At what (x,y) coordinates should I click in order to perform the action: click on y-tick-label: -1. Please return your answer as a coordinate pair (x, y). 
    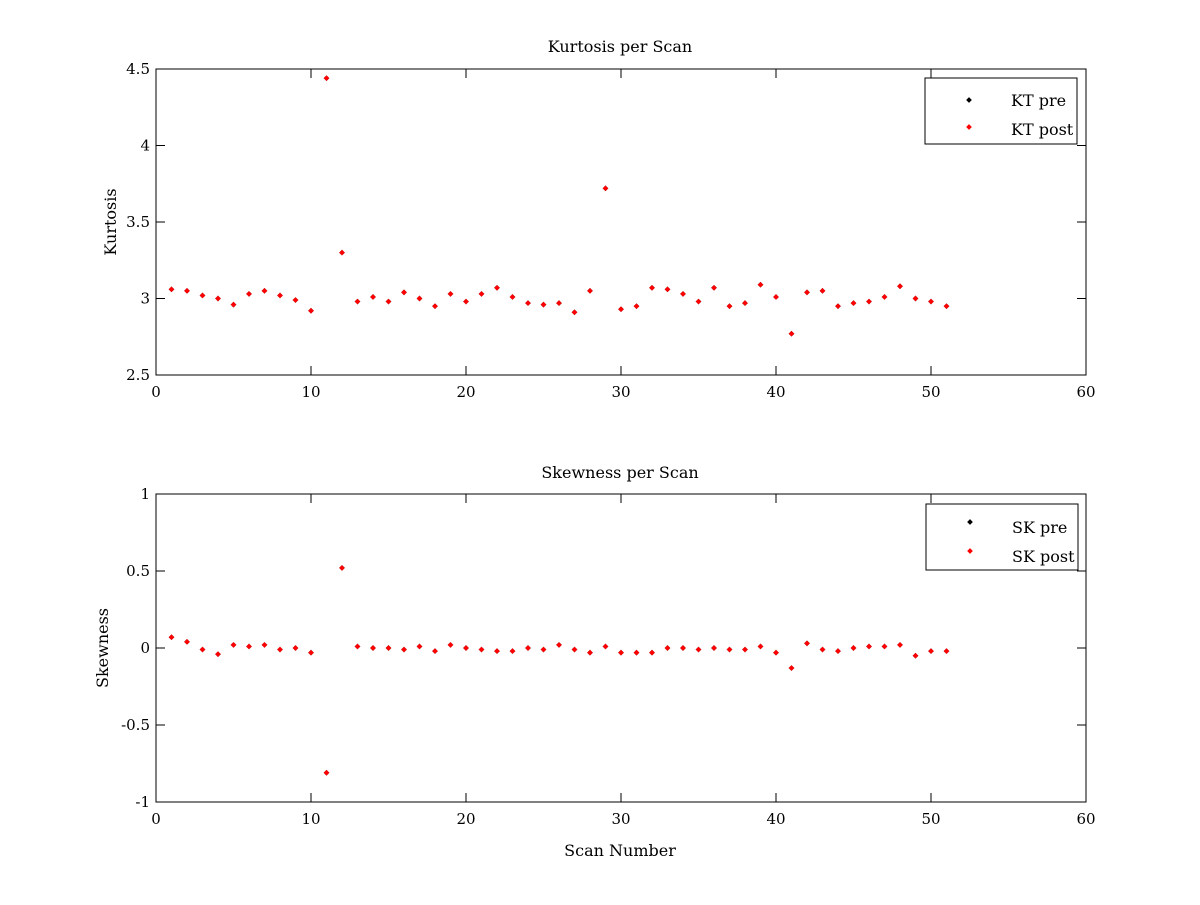
    Looking at the image, I should click on (142, 802).